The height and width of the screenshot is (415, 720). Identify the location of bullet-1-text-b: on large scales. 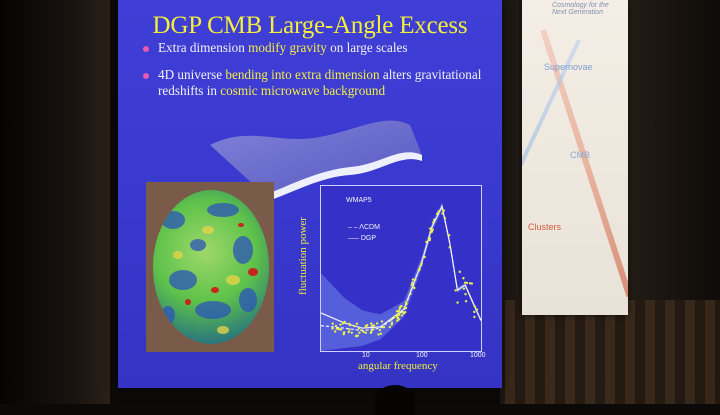
(367, 47).